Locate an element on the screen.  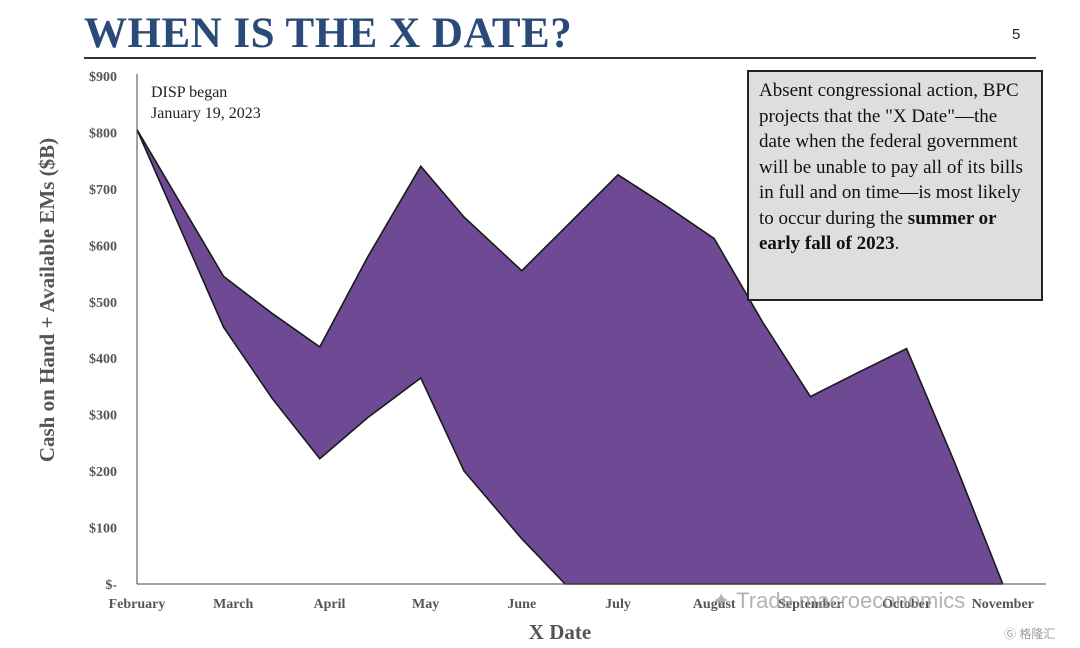
y-tick-label: $- is located at coordinates (111, 585).